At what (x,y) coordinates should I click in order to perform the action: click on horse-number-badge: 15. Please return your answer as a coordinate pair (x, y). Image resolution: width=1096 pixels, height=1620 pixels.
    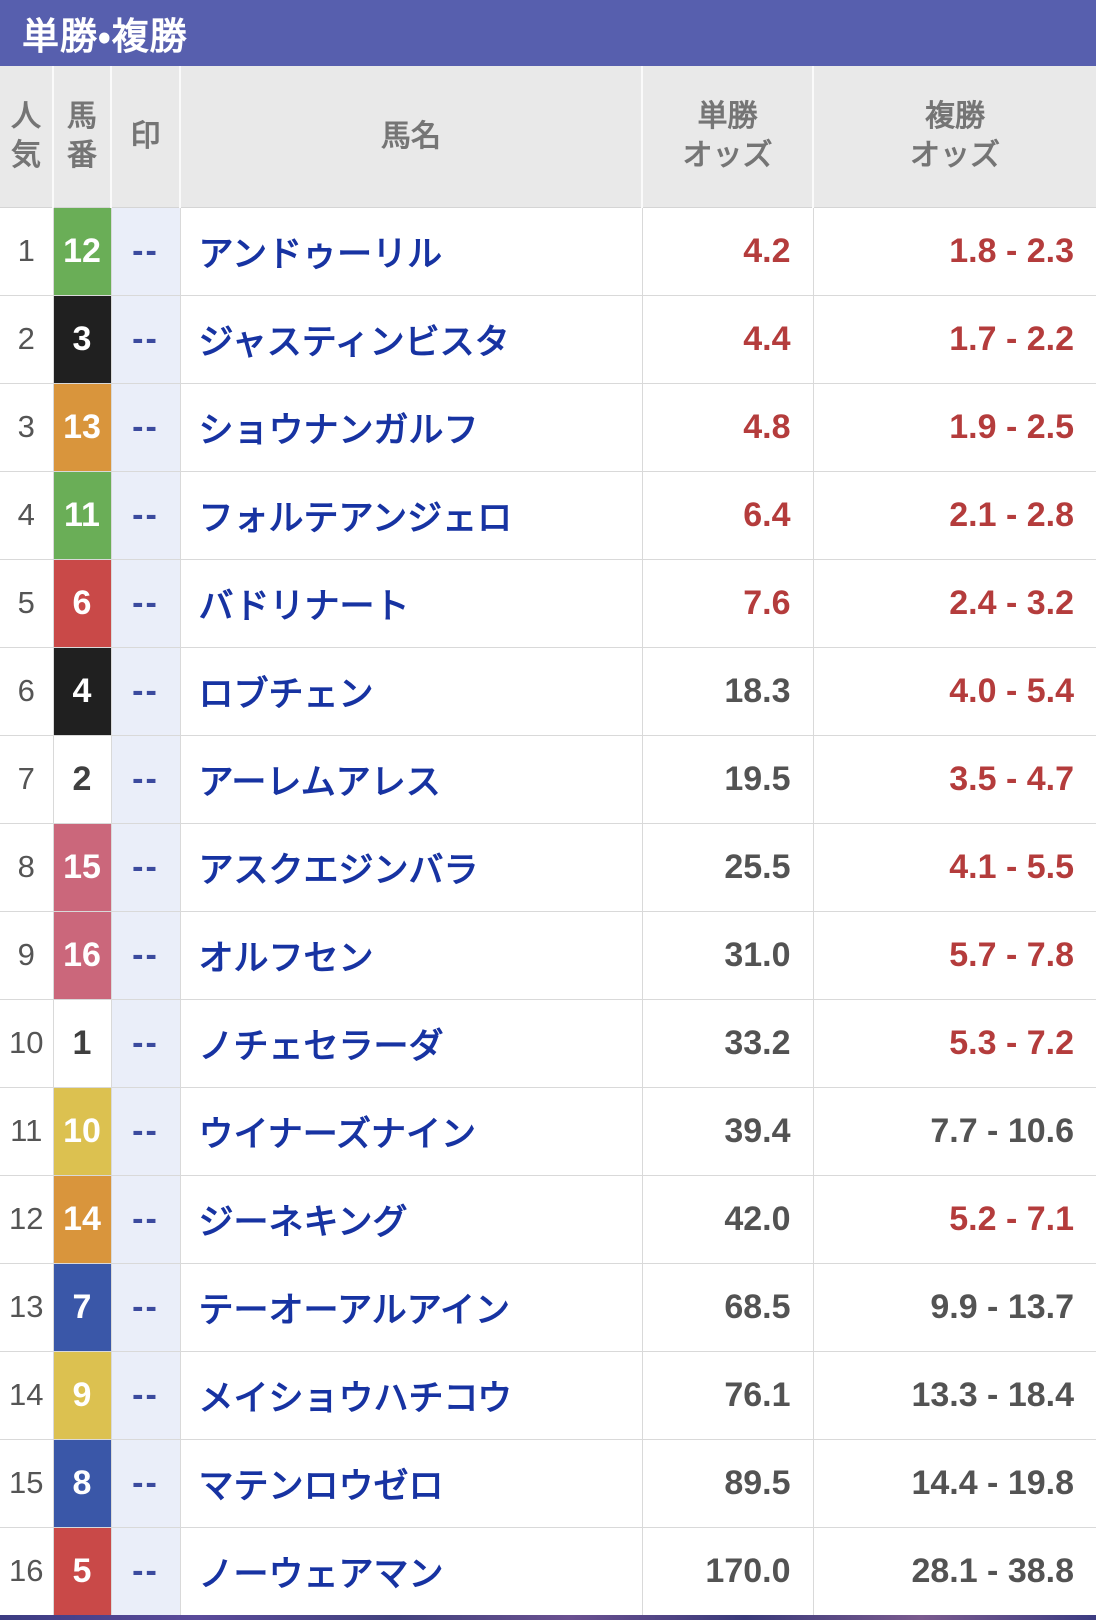
    Looking at the image, I should click on (81, 866).